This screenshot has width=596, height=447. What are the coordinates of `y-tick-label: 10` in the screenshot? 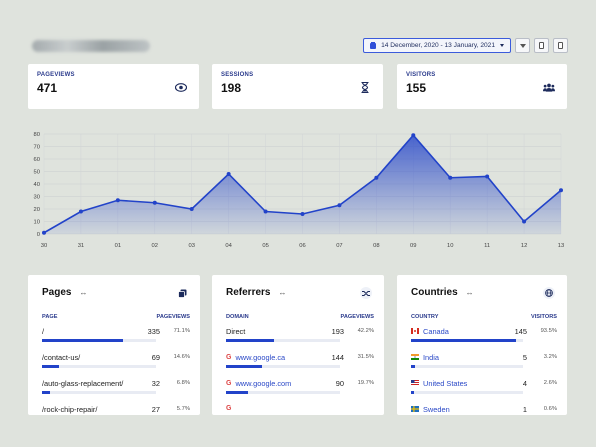 It's located at (37, 223).